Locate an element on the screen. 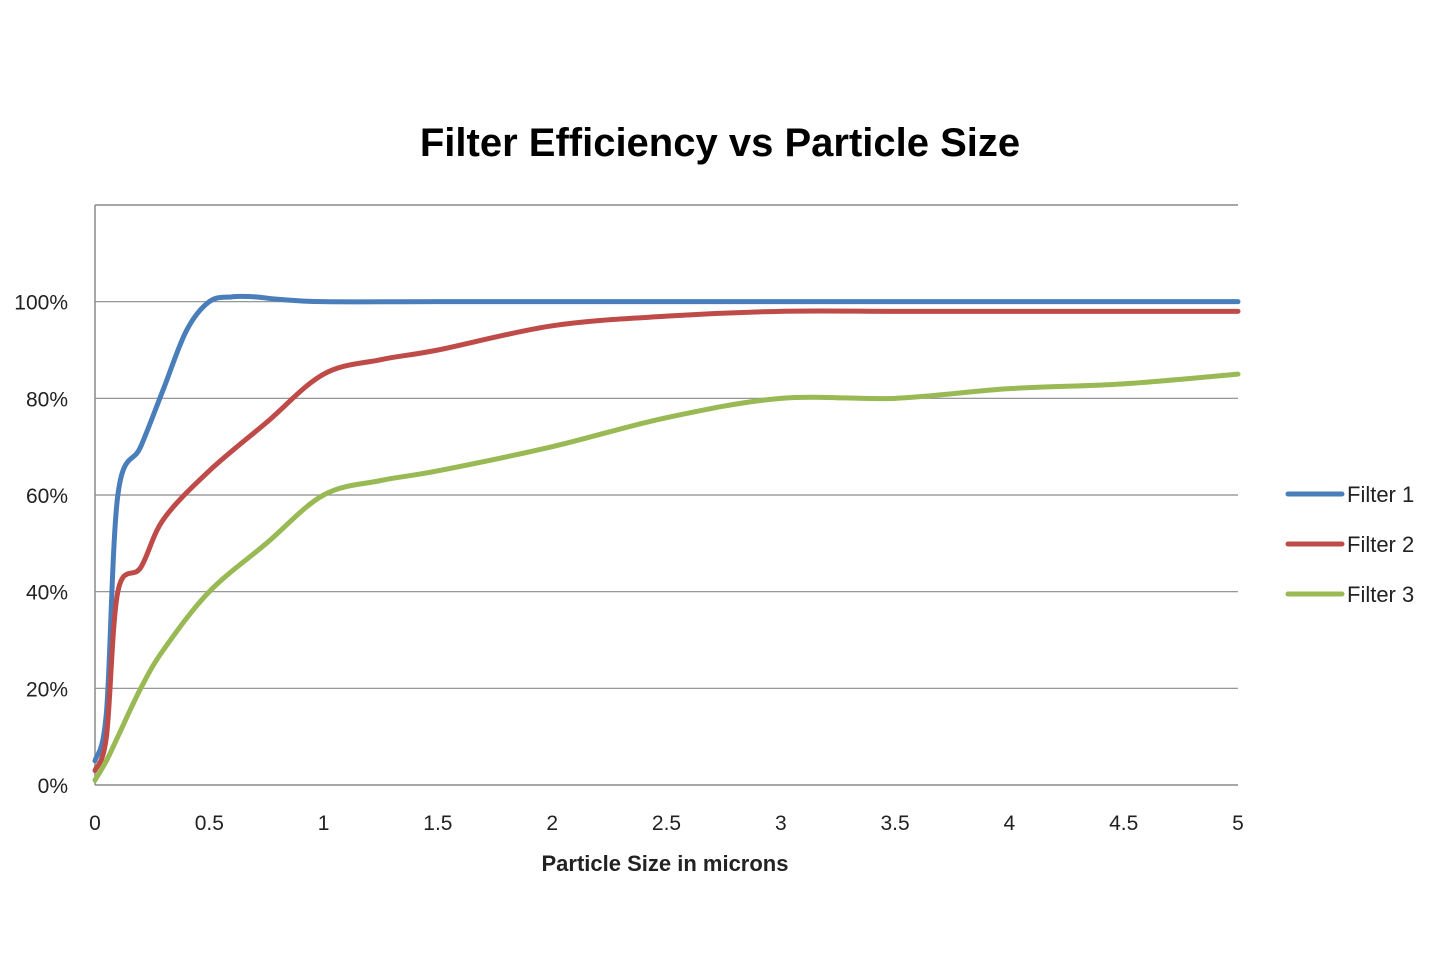 This screenshot has width=1440, height=959. y-tick-label: 100% is located at coordinates (41, 303).